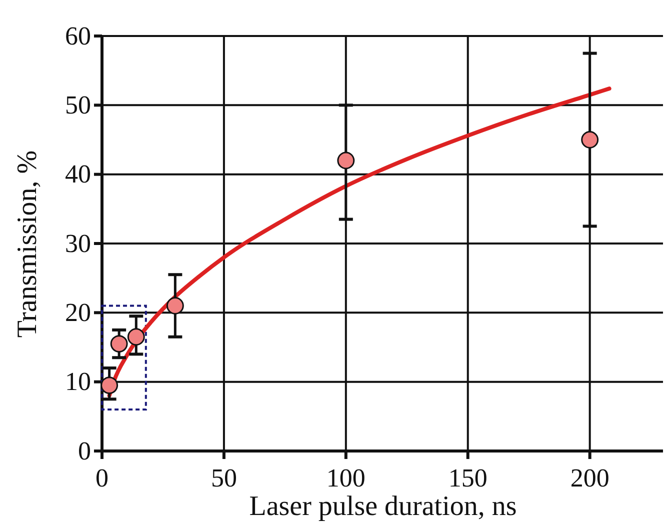  Describe the element at coordinates (78, 105) in the screenshot. I see `y-tick-label: 50` at that location.